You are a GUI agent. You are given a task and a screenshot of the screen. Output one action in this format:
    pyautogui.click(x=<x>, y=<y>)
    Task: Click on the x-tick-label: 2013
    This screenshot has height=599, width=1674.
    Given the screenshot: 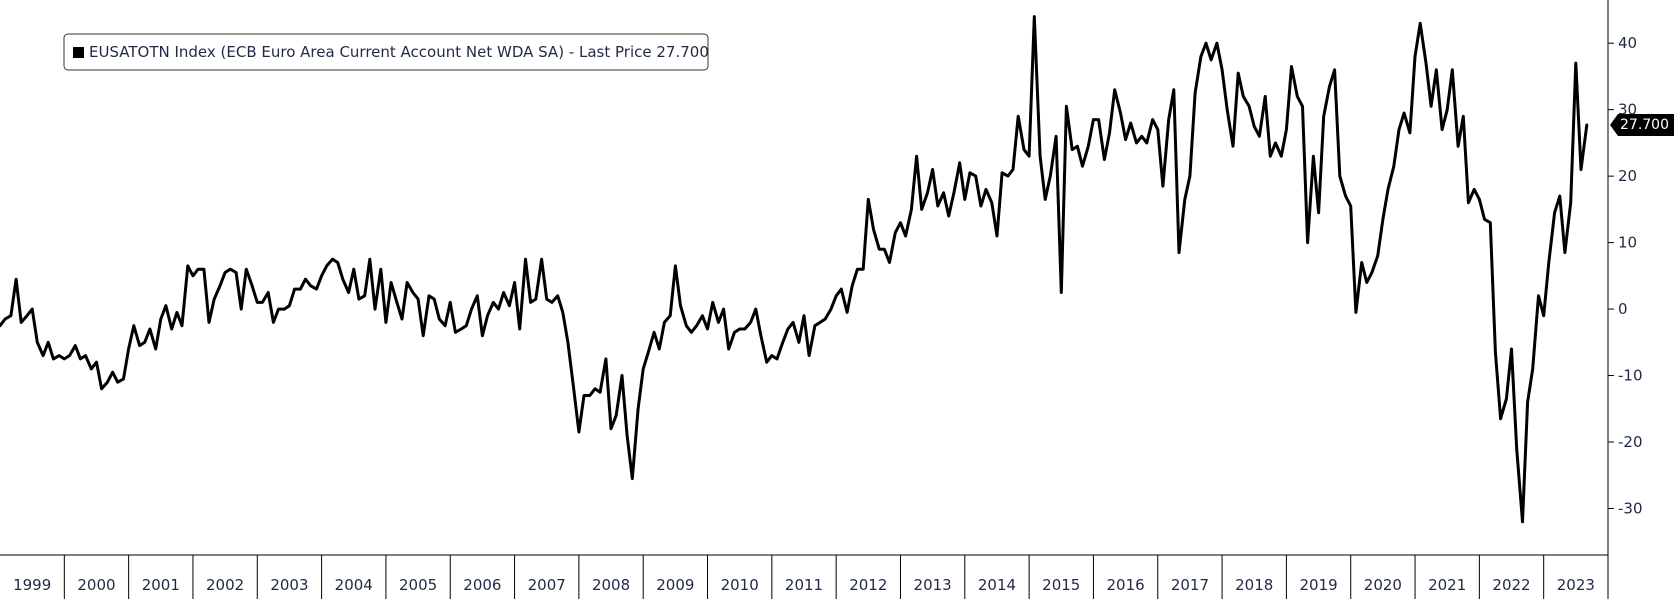 What is the action you would take?
    pyautogui.click(x=933, y=585)
    